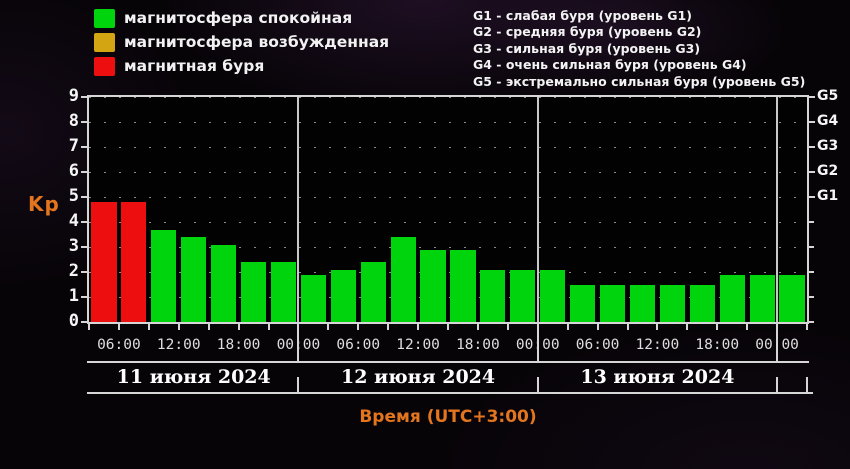 The height and width of the screenshot is (469, 850). Describe the element at coordinates (587, 32) in the screenshot. I see `storm-level-line-g2: G2 - средняя буря (уровень G2)` at that location.